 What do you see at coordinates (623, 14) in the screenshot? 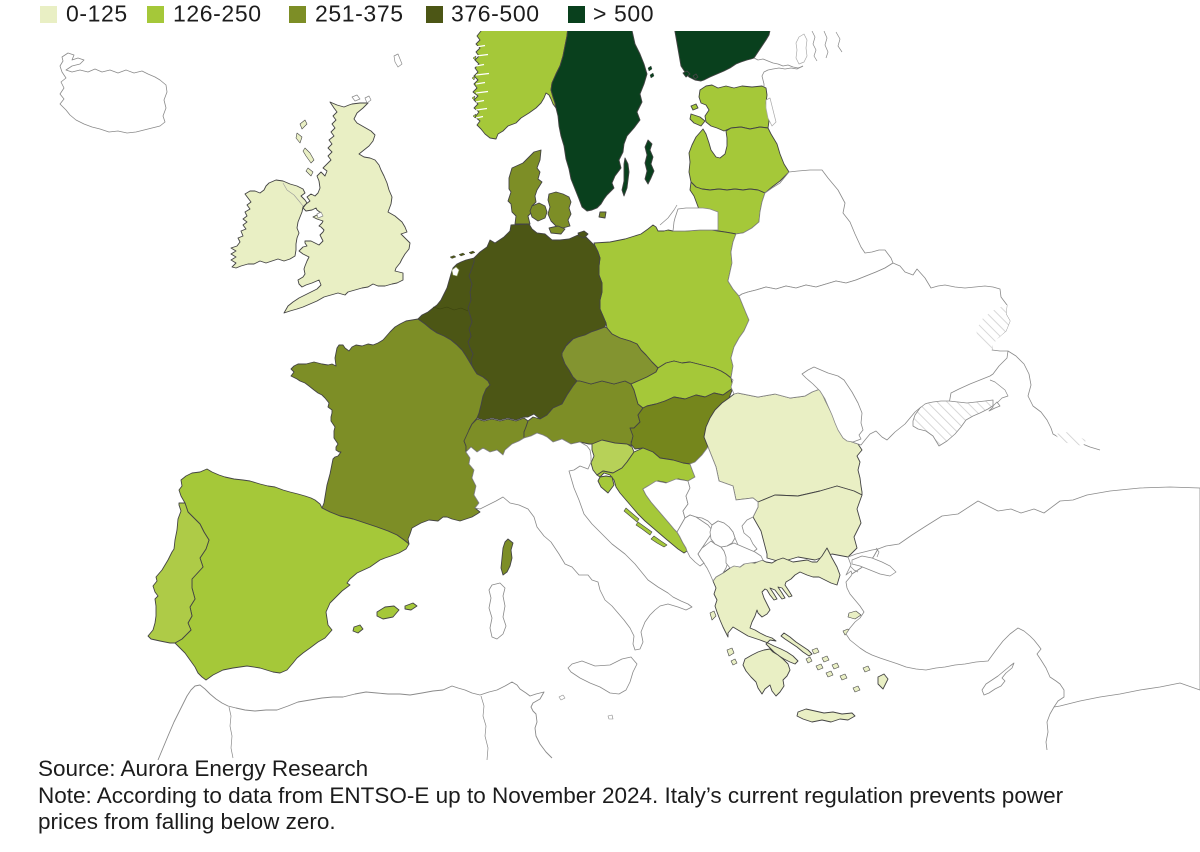
I see `svg-text: > 500` at bounding box center [623, 14].